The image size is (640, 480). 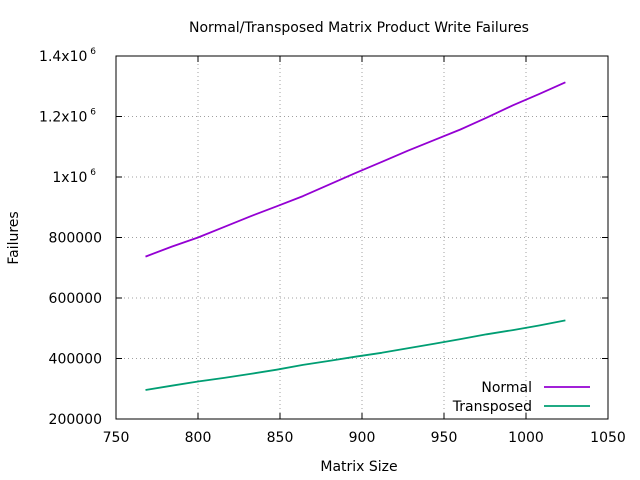 What do you see at coordinates (75, 239) in the screenshot?
I see `y-tick-label: 800000` at bounding box center [75, 239].